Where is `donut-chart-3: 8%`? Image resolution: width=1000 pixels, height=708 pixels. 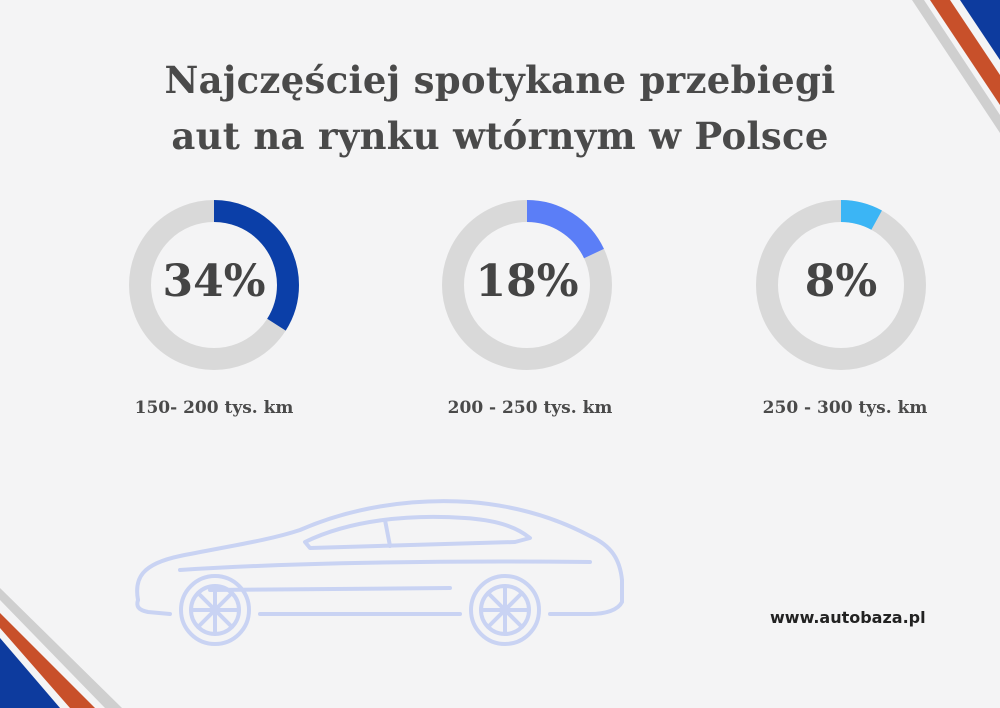 donut-chart-3: 8% is located at coordinates (841, 285).